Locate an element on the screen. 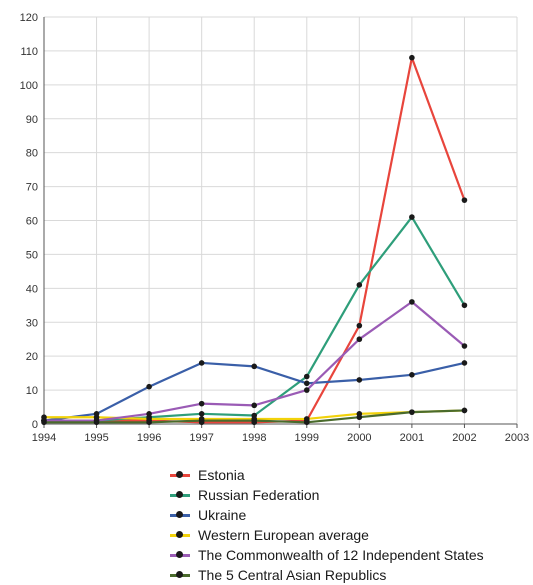 The height and width of the screenshot is (585, 533). legend-item: Western European average is located at coordinates (326, 535).